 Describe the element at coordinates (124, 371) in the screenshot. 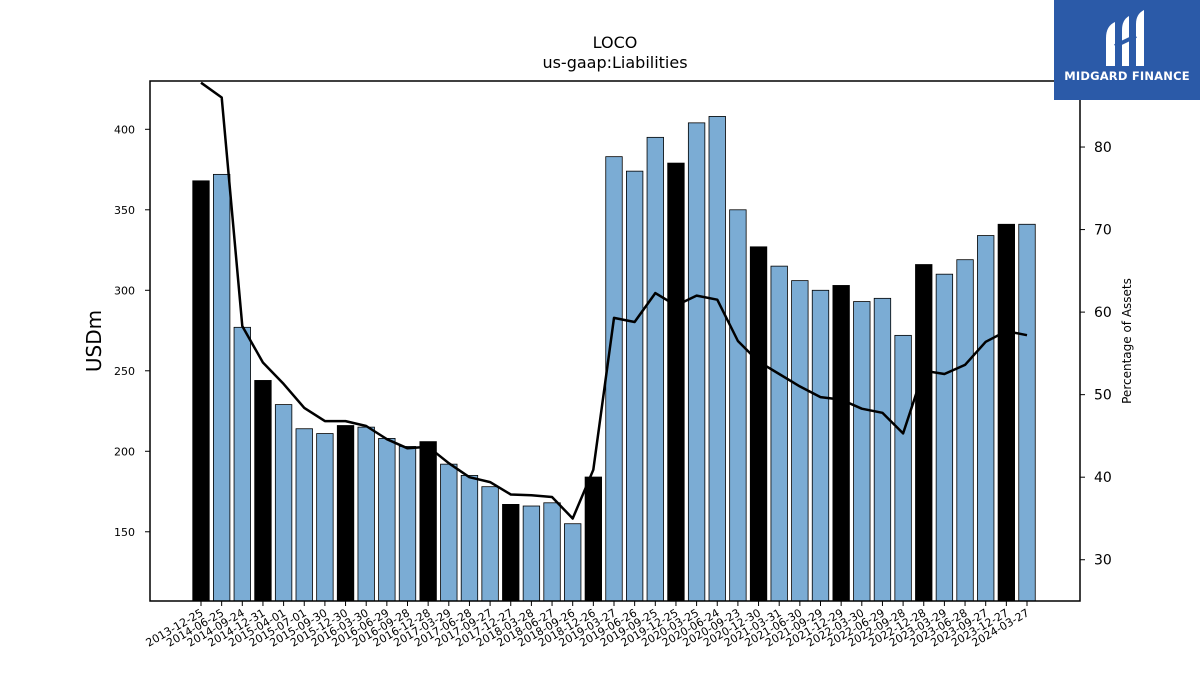

I see `y-tick-label: 250` at that location.